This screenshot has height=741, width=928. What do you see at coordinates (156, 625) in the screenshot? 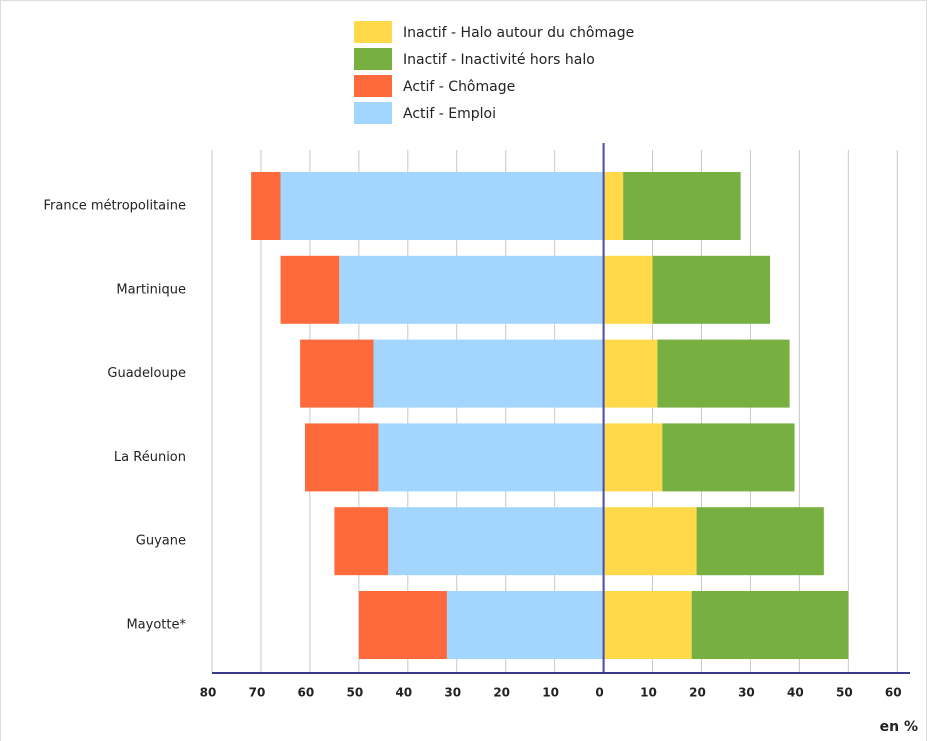
I see `y-tick-label: Mayotte*` at bounding box center [156, 625].